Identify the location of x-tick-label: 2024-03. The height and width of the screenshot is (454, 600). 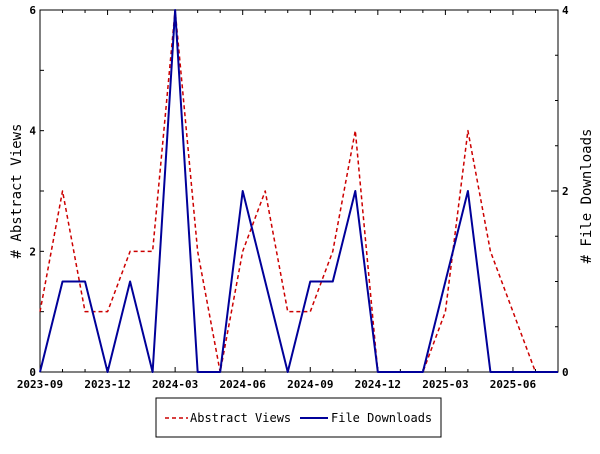
(175, 384).